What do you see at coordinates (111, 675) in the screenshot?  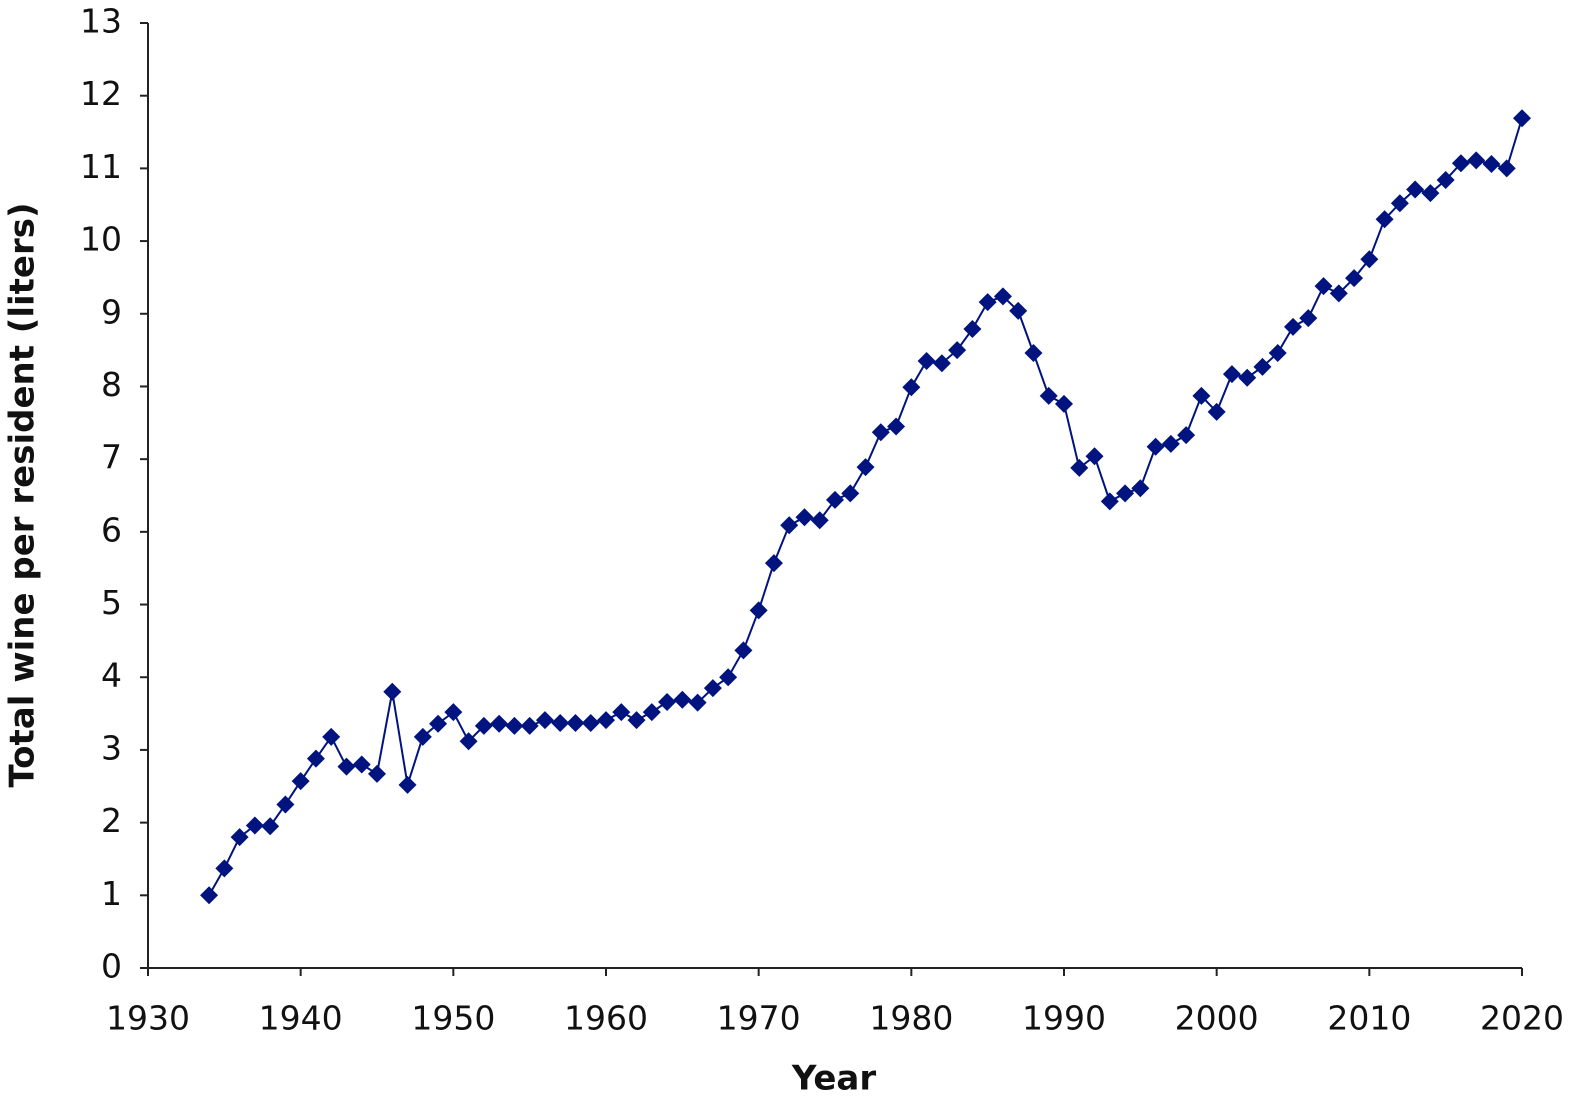 I see `y-tick-label: 4` at bounding box center [111, 675].